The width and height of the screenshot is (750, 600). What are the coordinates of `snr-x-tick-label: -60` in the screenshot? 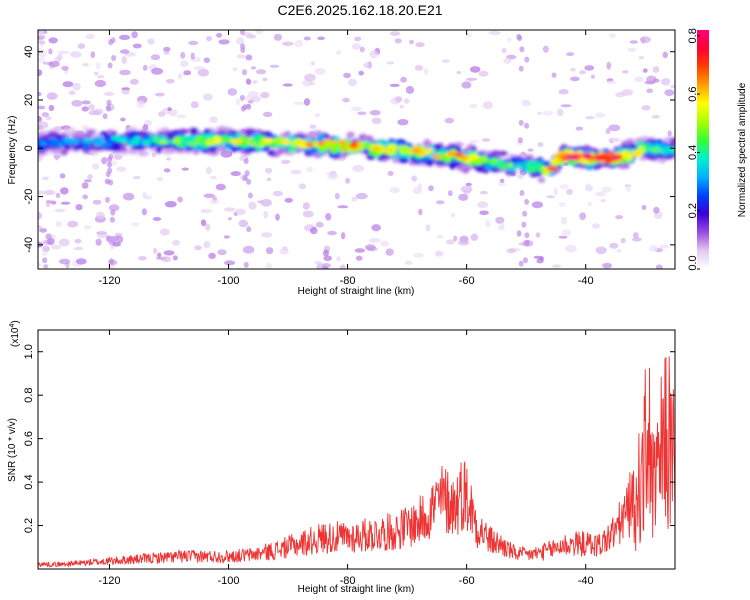 It's located at (467, 581).